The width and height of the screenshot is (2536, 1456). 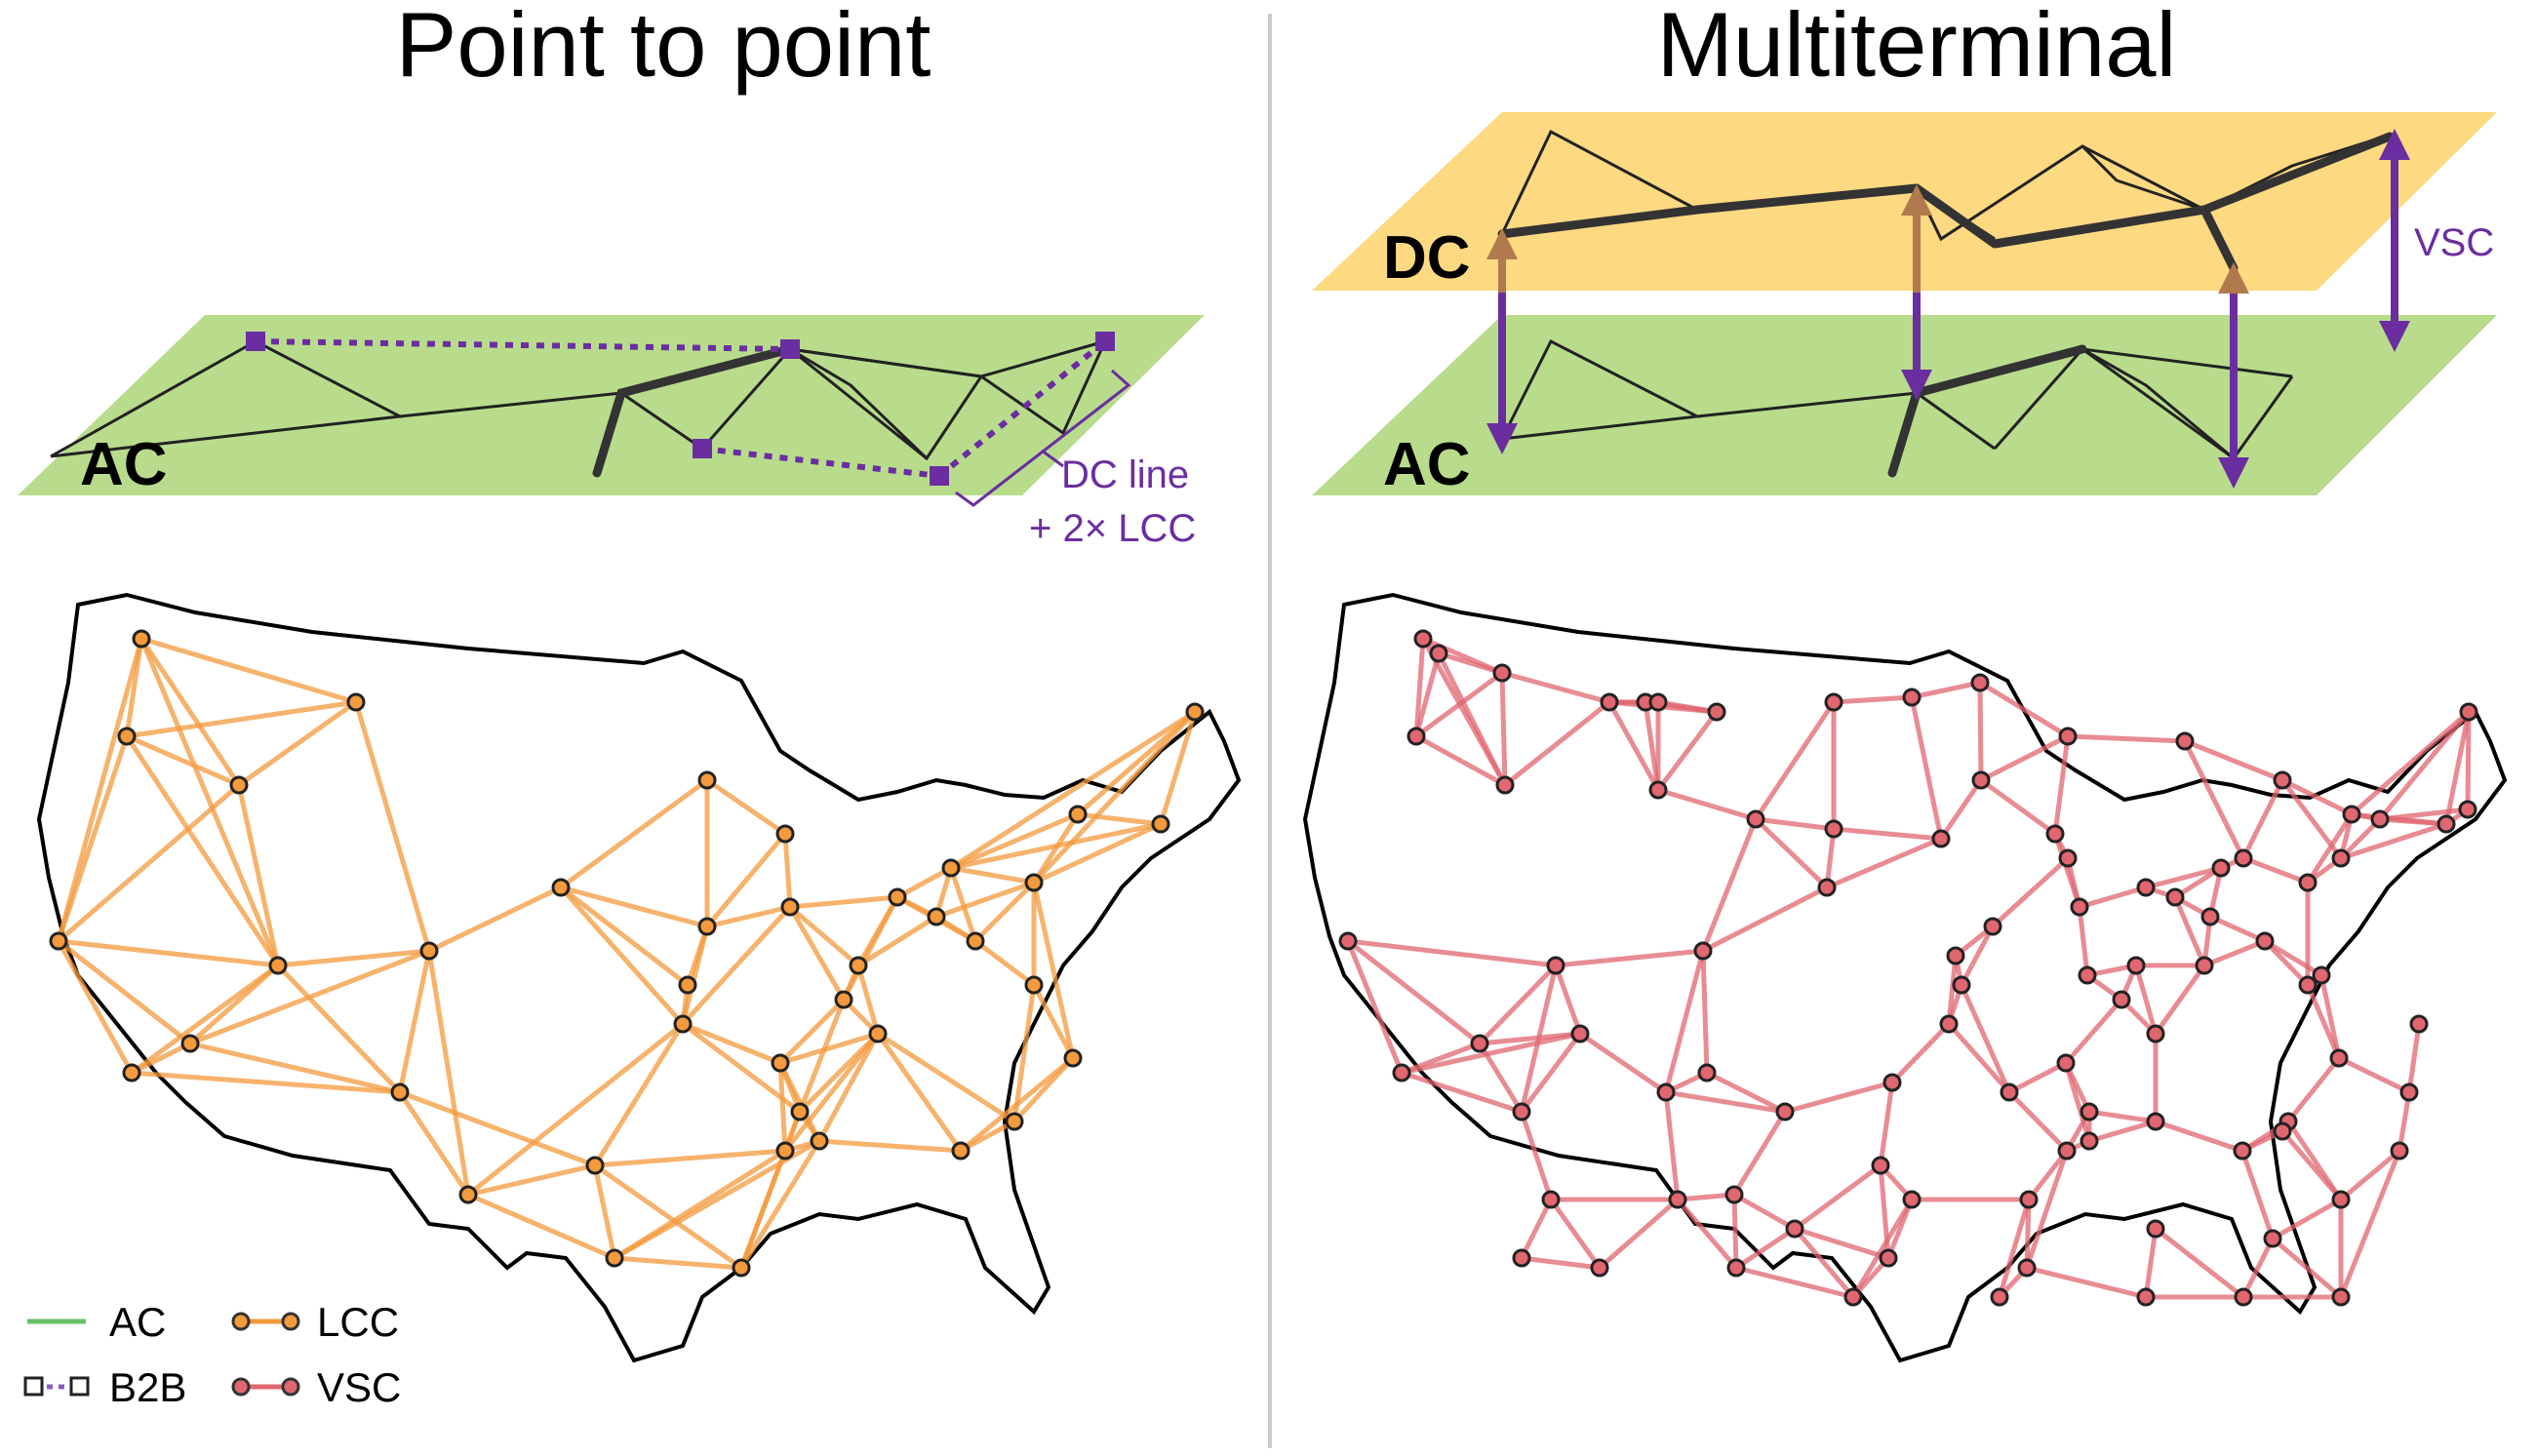 What do you see at coordinates (124, 464) in the screenshot?
I see `left-ac-plane-label: AC` at bounding box center [124, 464].